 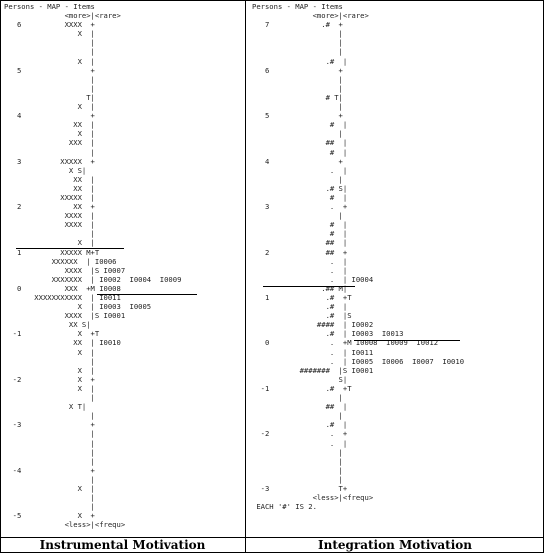 I want to click on integration-line: 5 +, so click(x=297, y=116).